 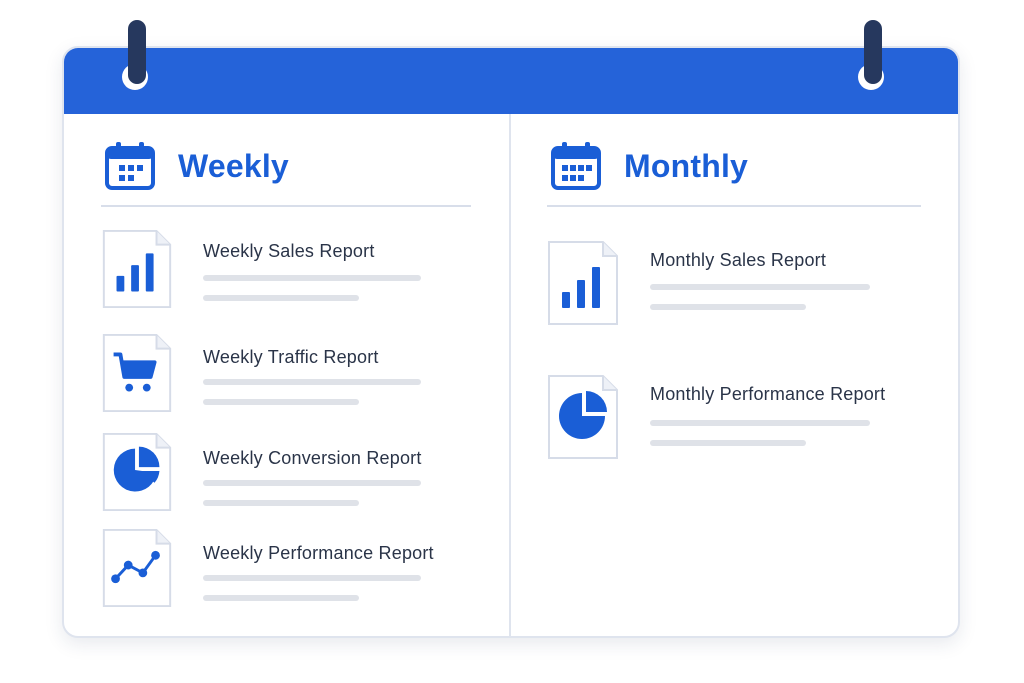 I want to click on line-chart-icon, so click(x=137, y=568).